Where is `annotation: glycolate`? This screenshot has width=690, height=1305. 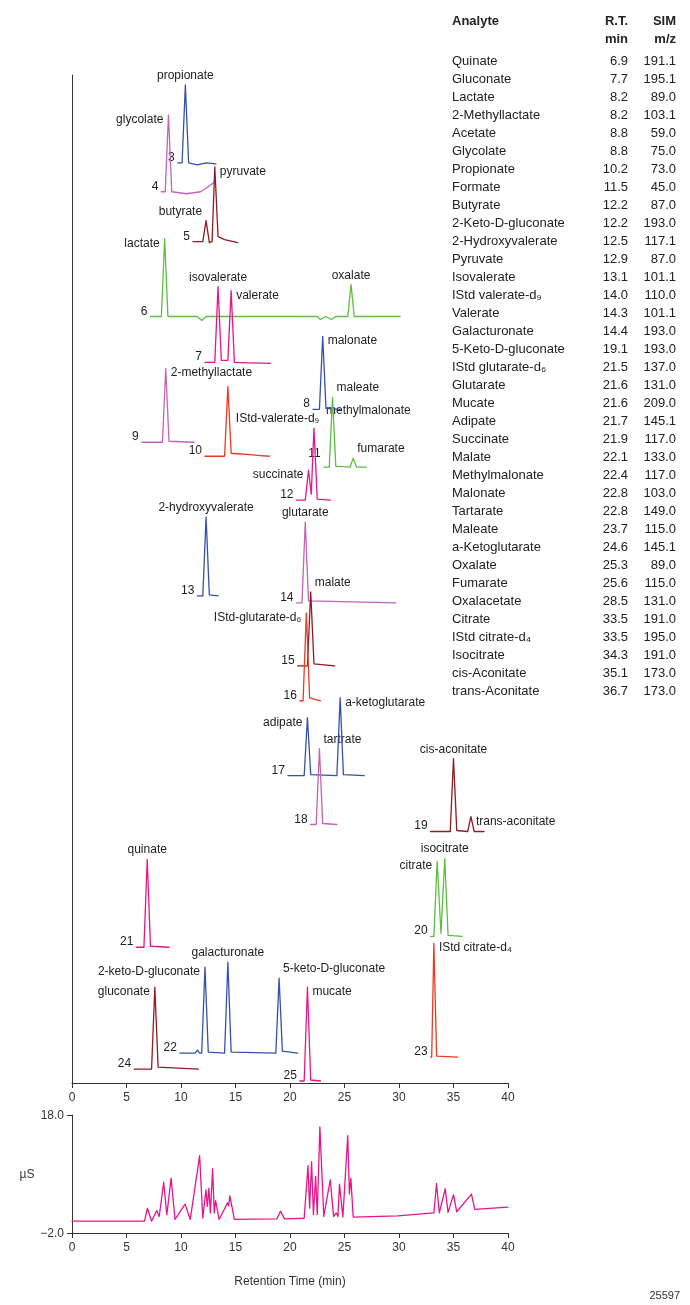
annotation: glycolate is located at coordinates (140, 118).